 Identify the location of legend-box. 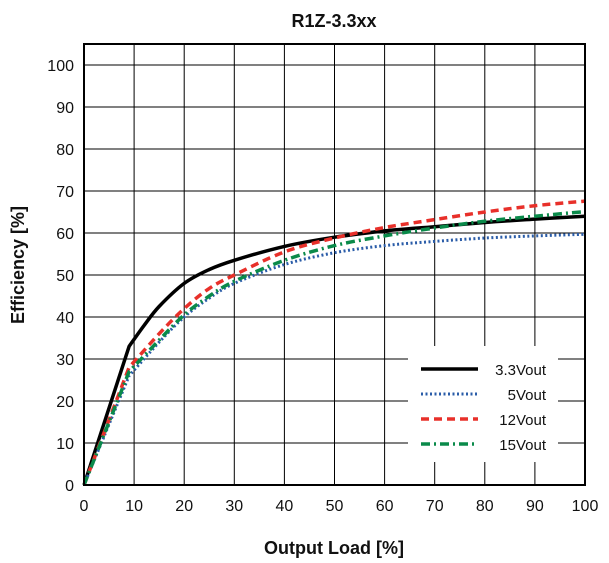
(483, 404).